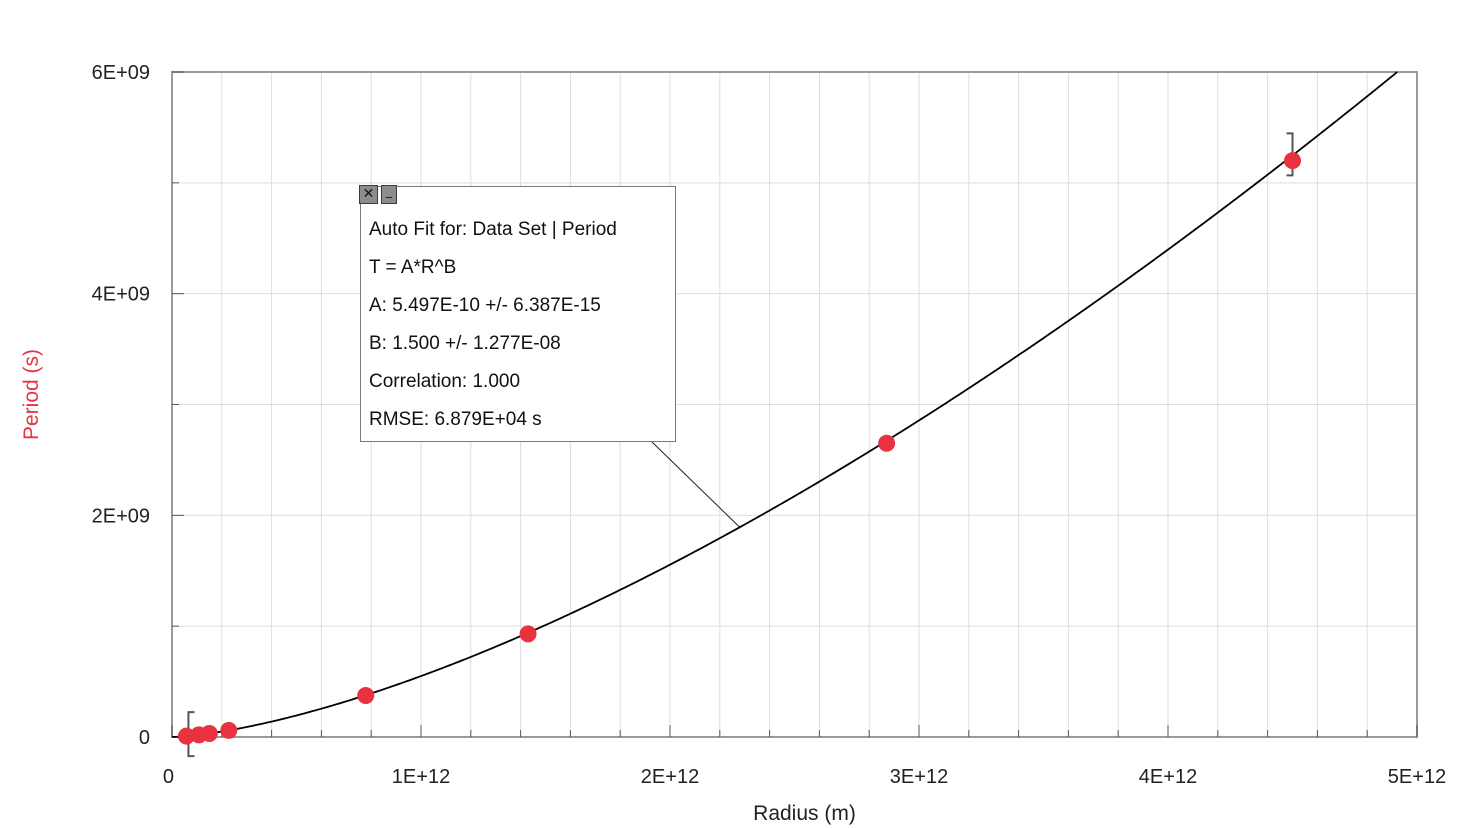 Image resolution: width=1464 pixels, height=828 pixels. I want to click on x-axis-label: Radius (m), so click(804, 813).